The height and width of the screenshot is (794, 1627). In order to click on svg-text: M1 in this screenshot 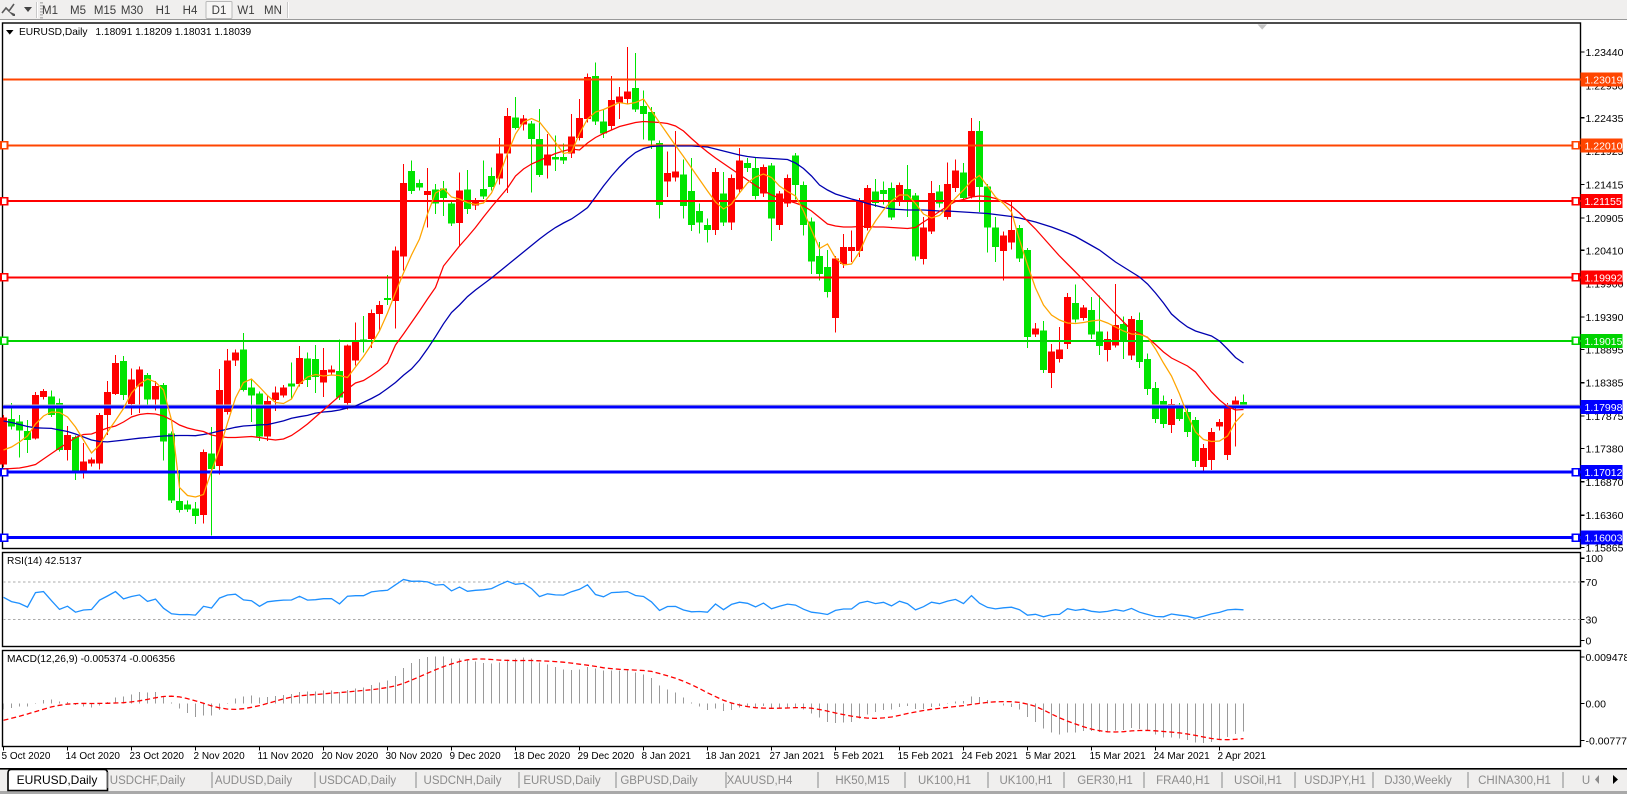, I will do `click(50, 11)`.